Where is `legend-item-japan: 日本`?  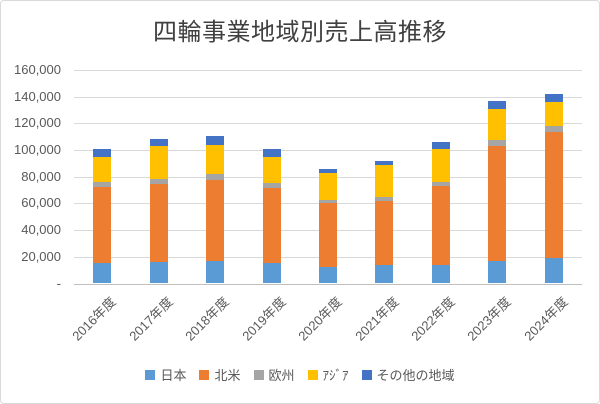
legend-item-japan: 日本 is located at coordinates (165, 374).